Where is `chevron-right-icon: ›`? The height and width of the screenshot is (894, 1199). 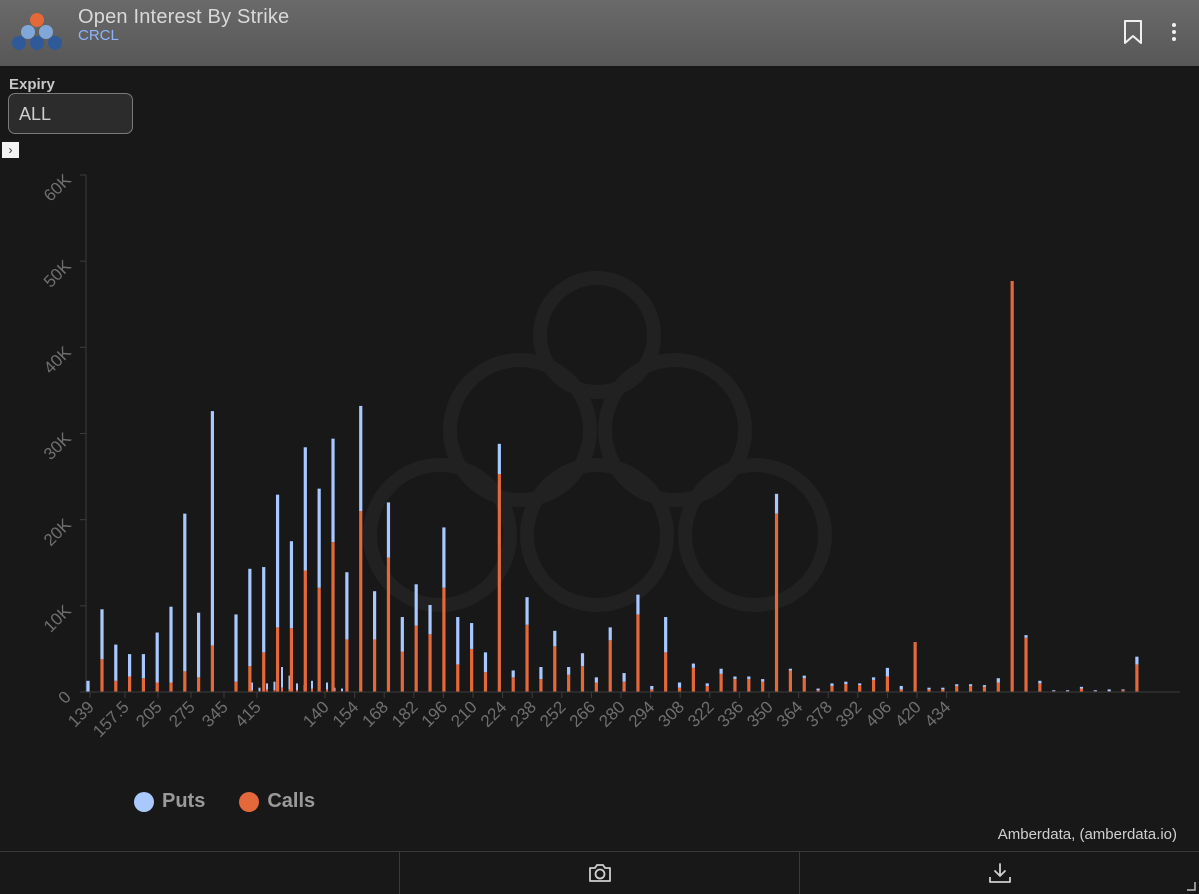
chevron-right-icon: › is located at coordinates (10, 150).